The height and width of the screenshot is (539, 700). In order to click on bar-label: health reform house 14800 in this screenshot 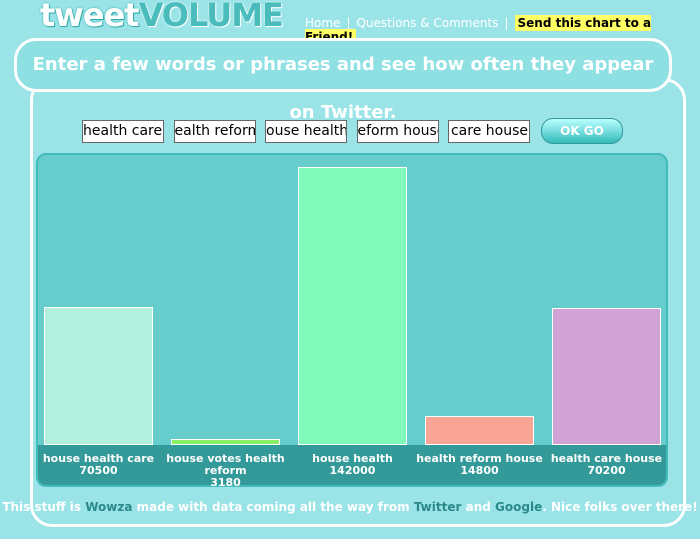, I will do `click(479, 465)`.